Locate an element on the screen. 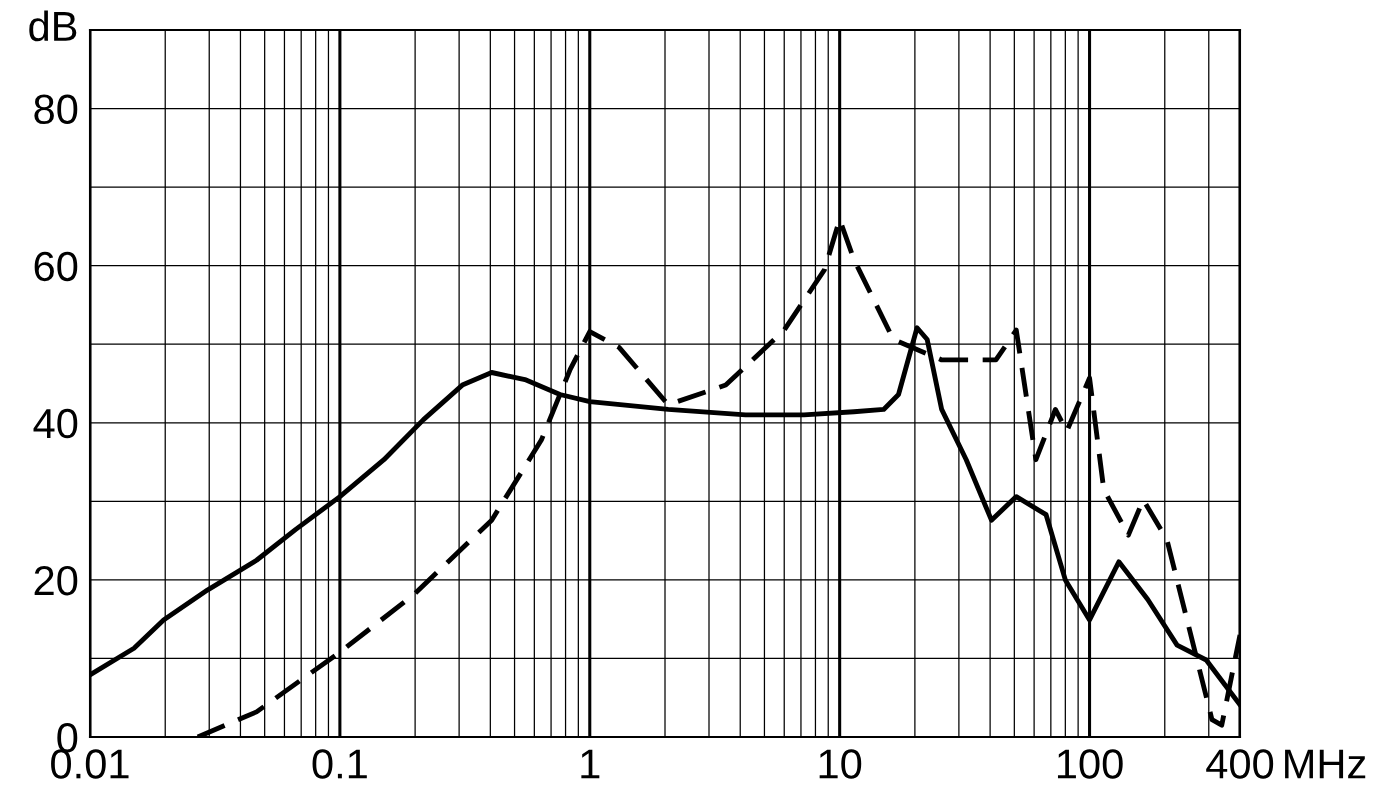 Image resolution: width=1386 pixels, height=811 pixels. y-tick-label: 60 is located at coordinates (56, 266).